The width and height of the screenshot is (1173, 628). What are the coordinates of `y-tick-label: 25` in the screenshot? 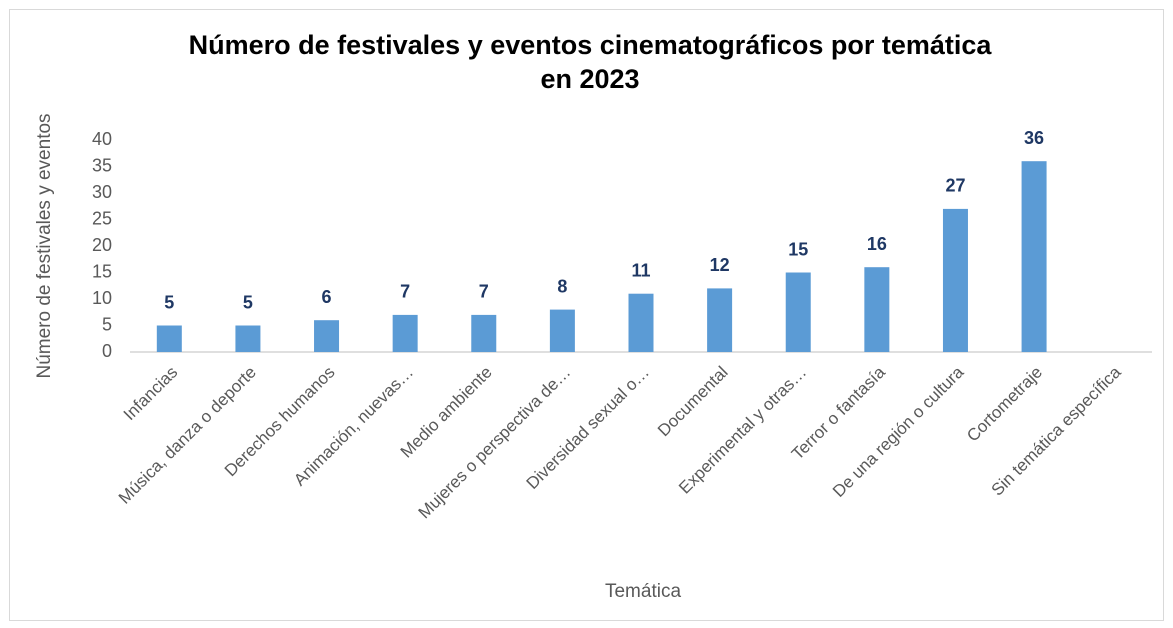 It's located at (102, 218).